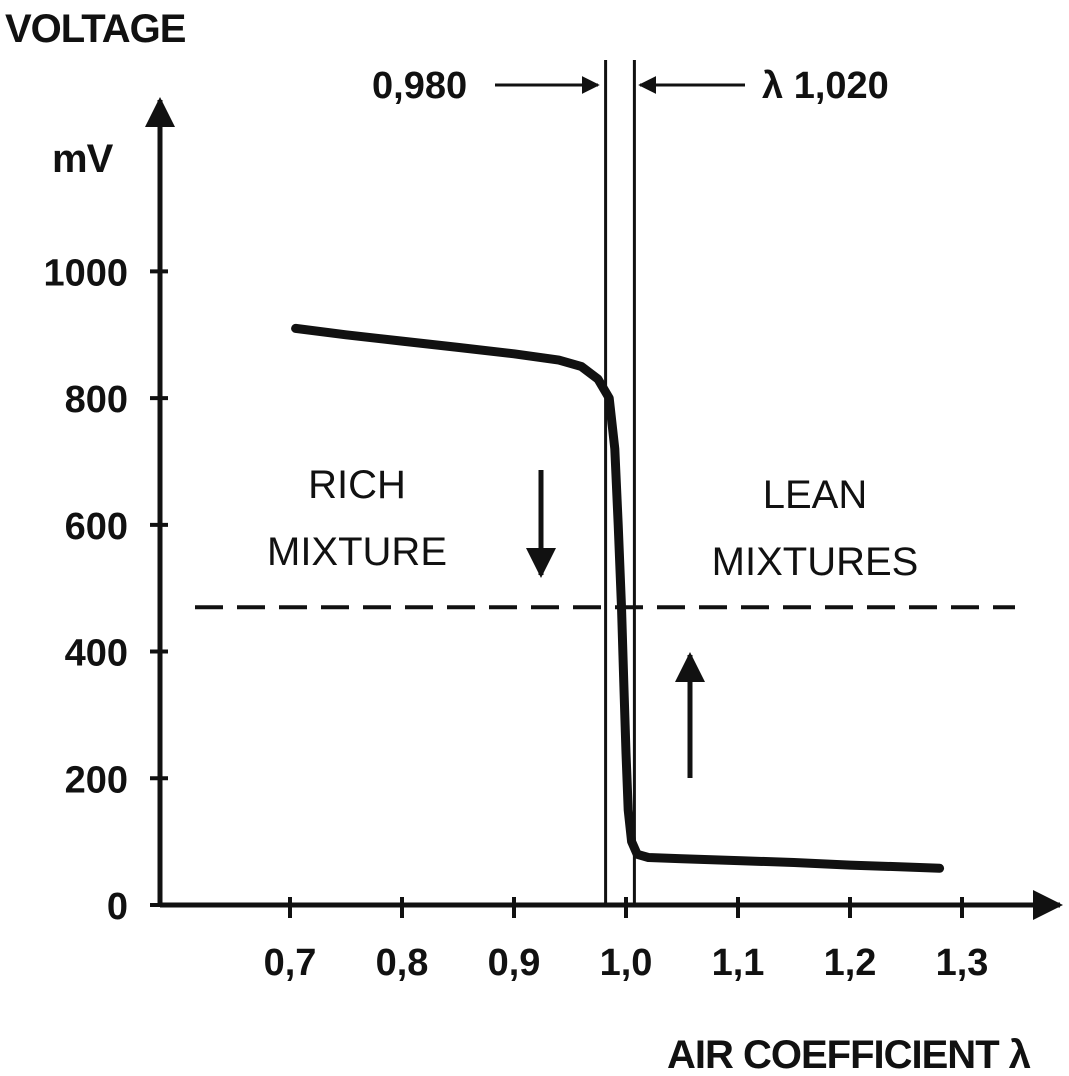  I want to click on rich-label-line1: RICH, so click(357, 485).